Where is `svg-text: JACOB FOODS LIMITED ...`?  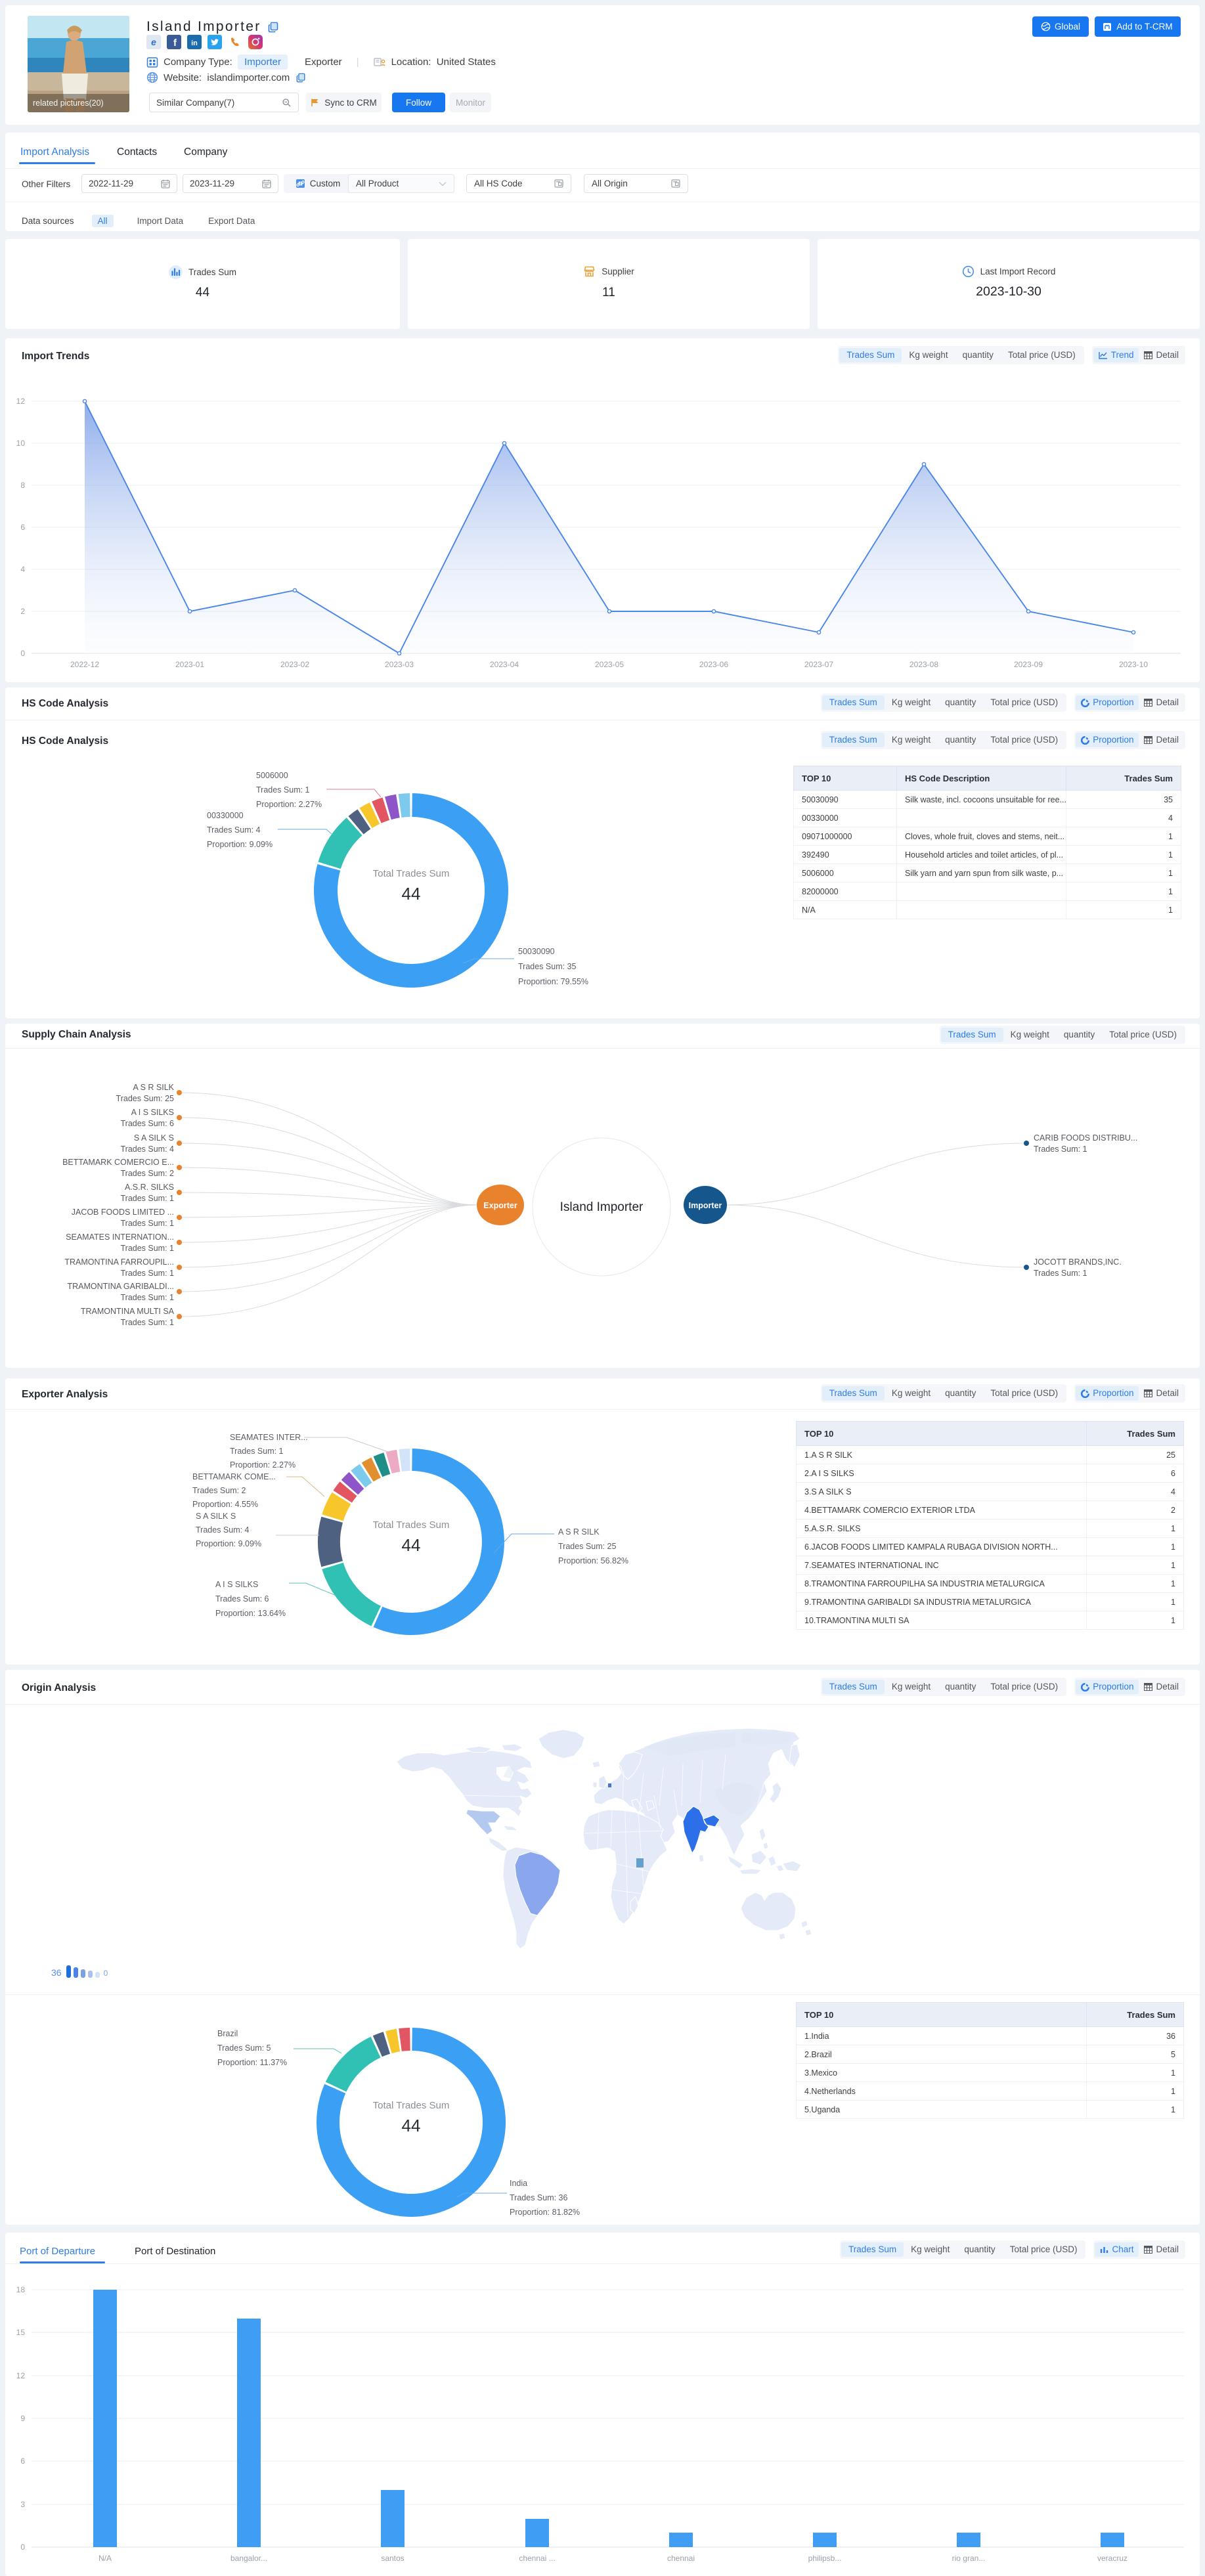
svg-text: JACOB FOODS LIMITED ... is located at coordinates (123, 1212).